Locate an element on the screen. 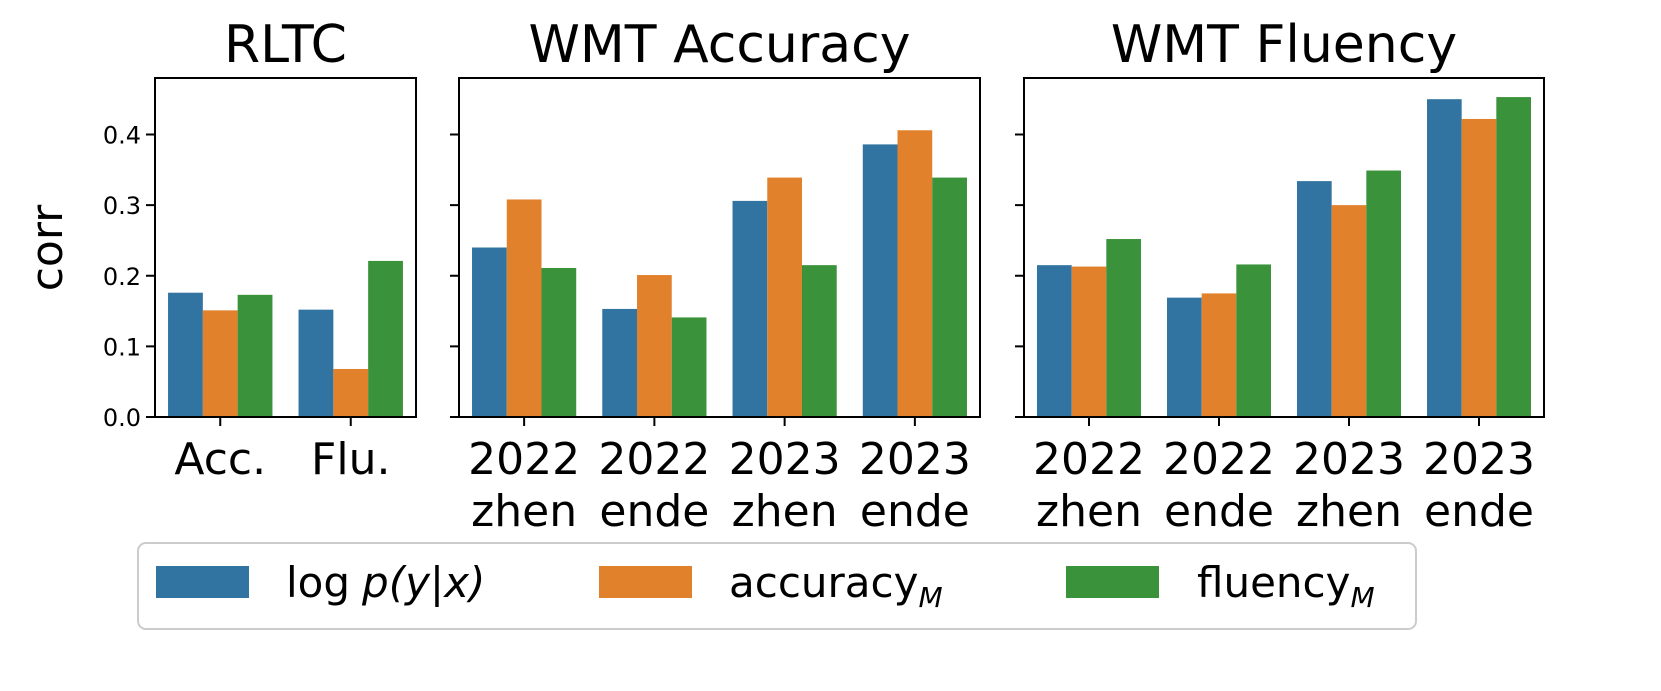 The height and width of the screenshot is (691, 1661). legend-box is located at coordinates (777, 586).